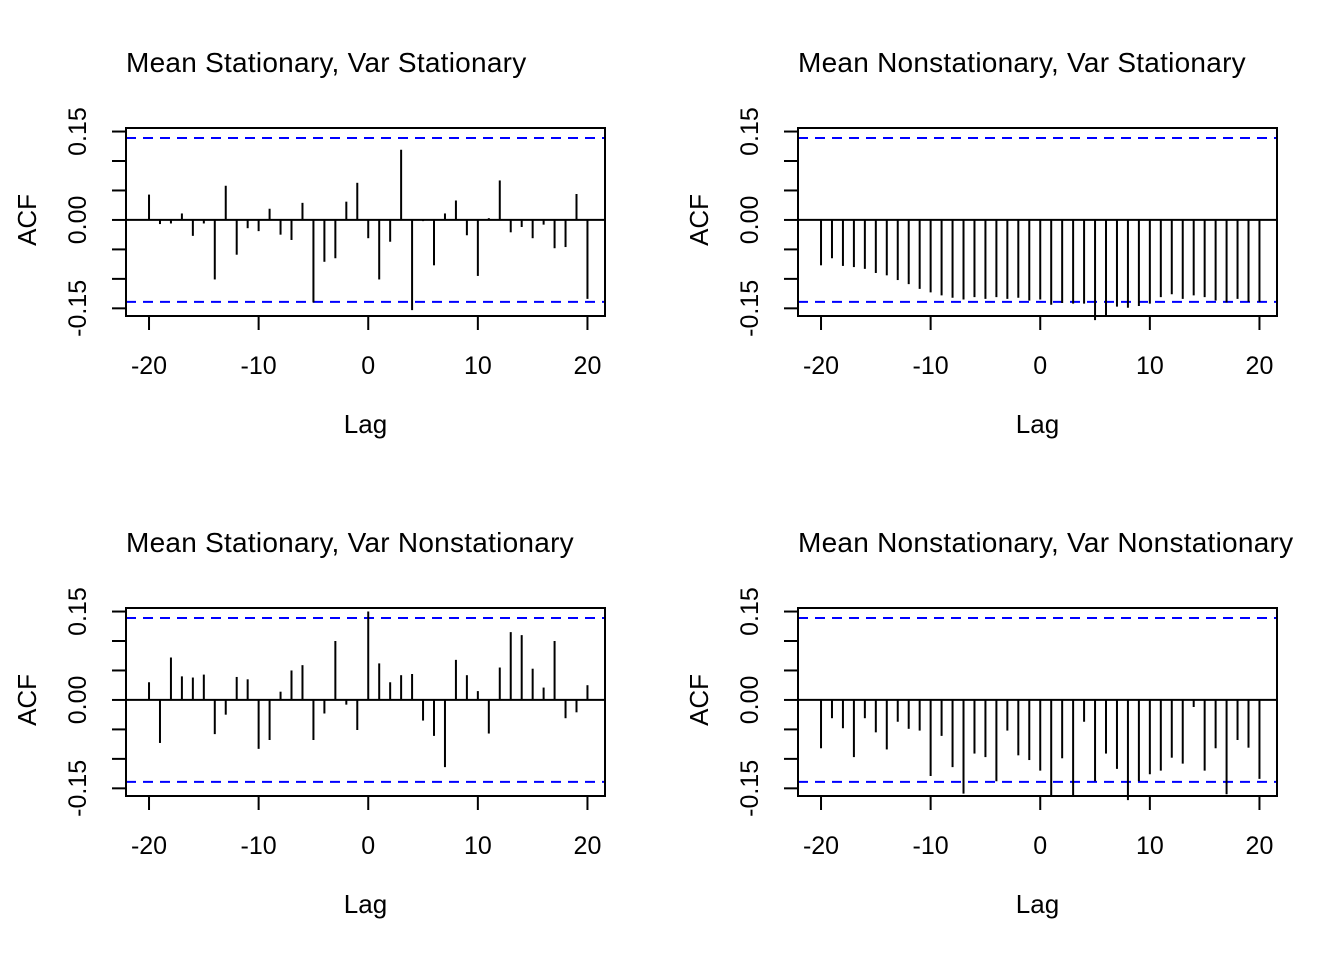 This screenshot has width=1344, height=960. Describe the element at coordinates (1022, 62) in the screenshot. I see `panel-title: Mean Nonstationary, Var Stationary` at that location.